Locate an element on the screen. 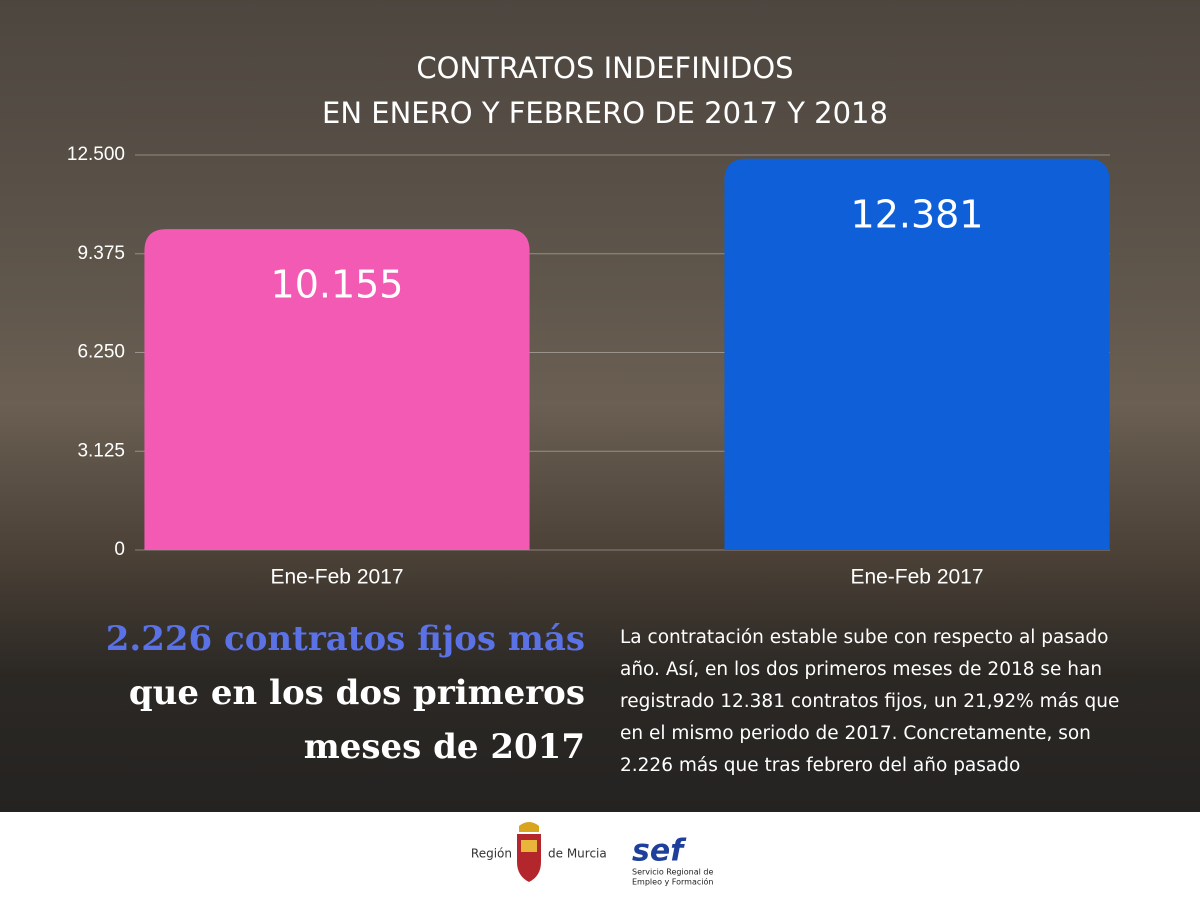 The height and width of the screenshot is (900, 1200). headline-rest: que en los dos primeros meses de 2017 is located at coordinates (356, 720).